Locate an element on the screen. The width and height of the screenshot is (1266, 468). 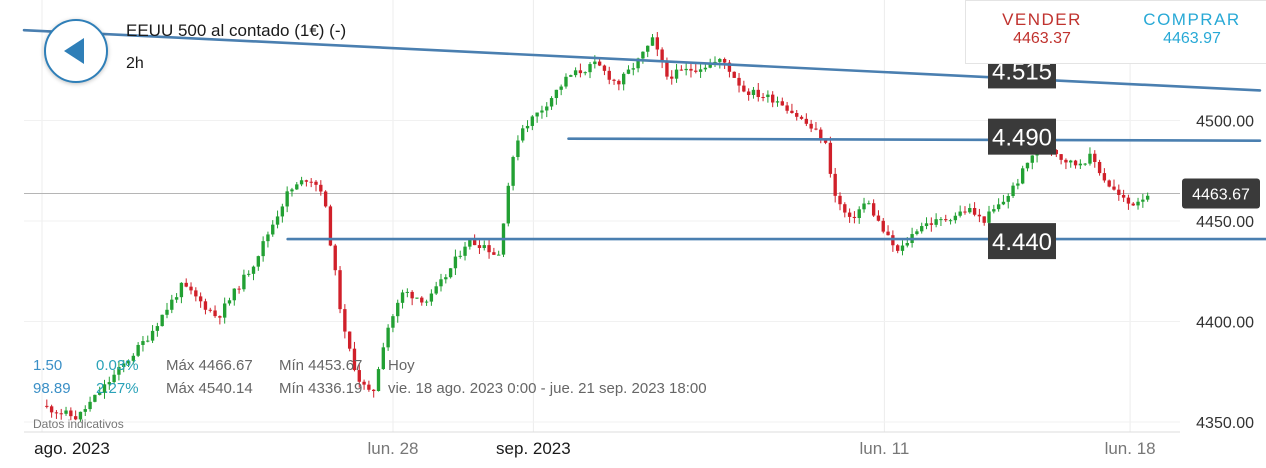
disclaimer: Datos indicativos is located at coordinates (78, 424).